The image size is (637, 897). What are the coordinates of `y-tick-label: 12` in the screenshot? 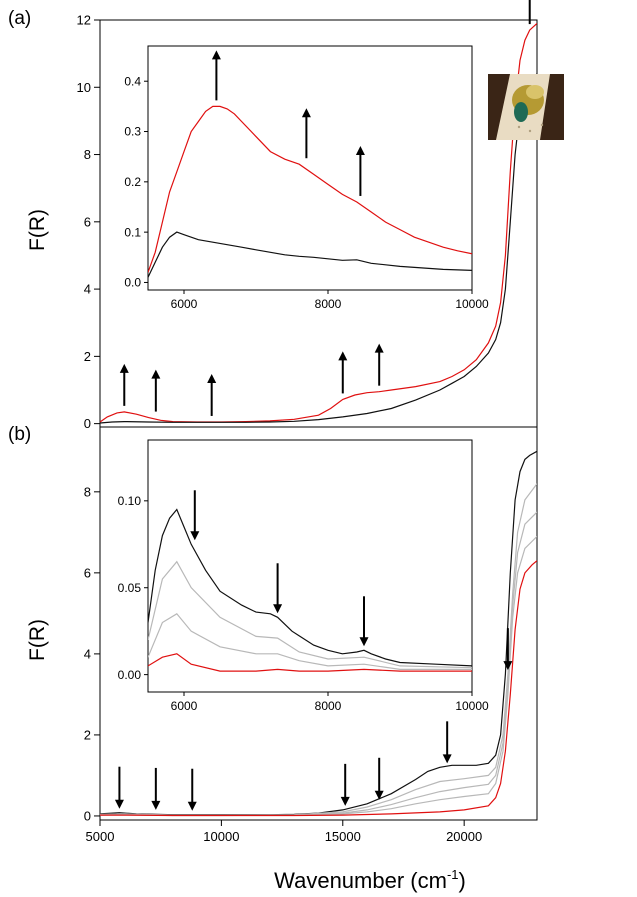 It's located at (84, 20).